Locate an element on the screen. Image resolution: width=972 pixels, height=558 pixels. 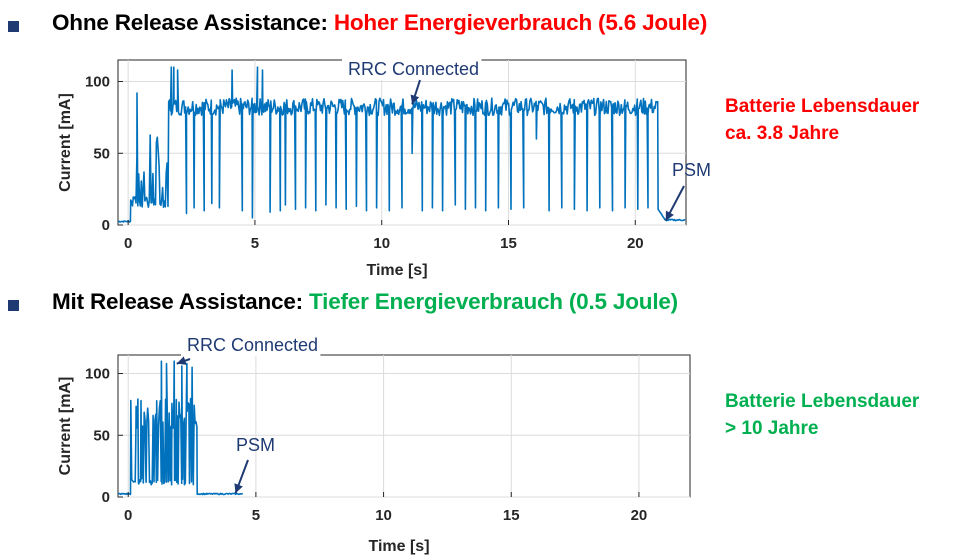
heading-result: Hoher Energieverbrauch (5.6 Joule) is located at coordinates (520, 22).